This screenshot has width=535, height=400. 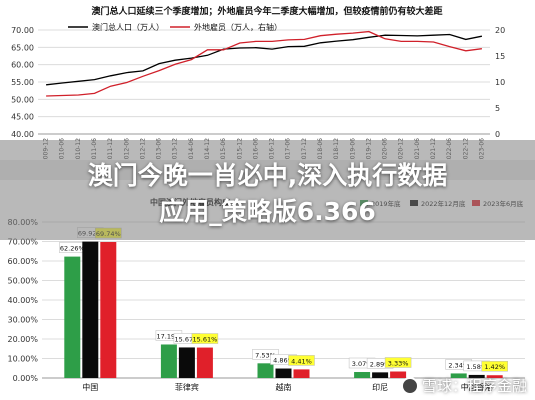 I want to click on y-tick-label: 30.00%, so click(x=22, y=320).